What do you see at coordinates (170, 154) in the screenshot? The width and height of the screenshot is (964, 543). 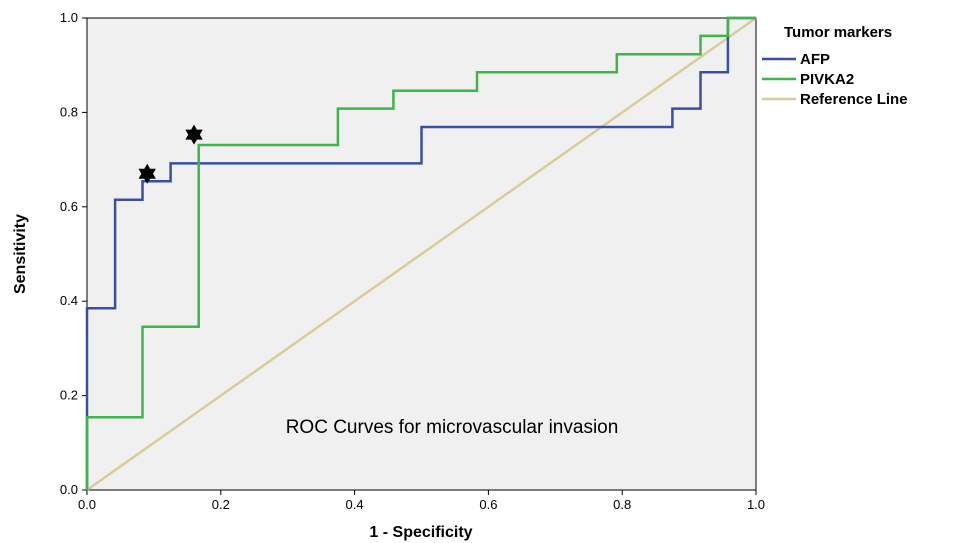 I see `marker-layer` at bounding box center [170, 154].